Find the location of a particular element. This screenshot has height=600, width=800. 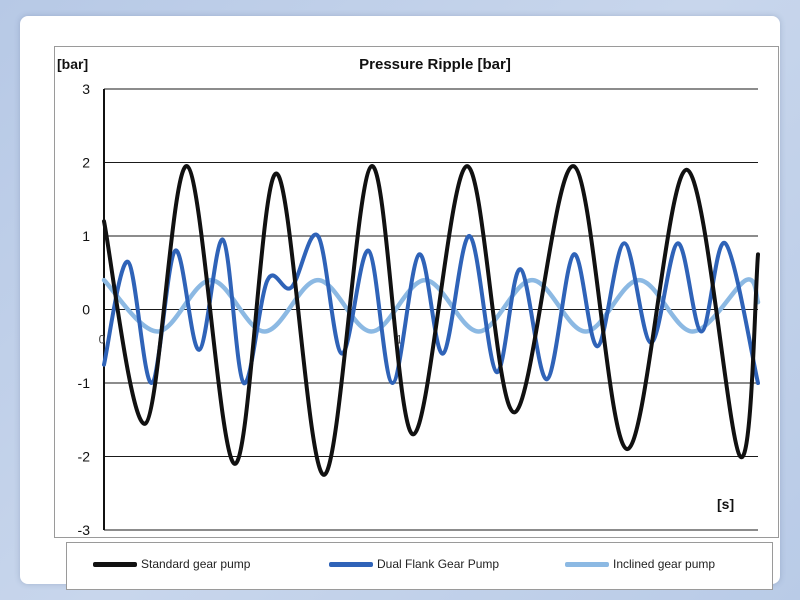

legend-item-standard: Standard gear pump is located at coordinates (171, 564).